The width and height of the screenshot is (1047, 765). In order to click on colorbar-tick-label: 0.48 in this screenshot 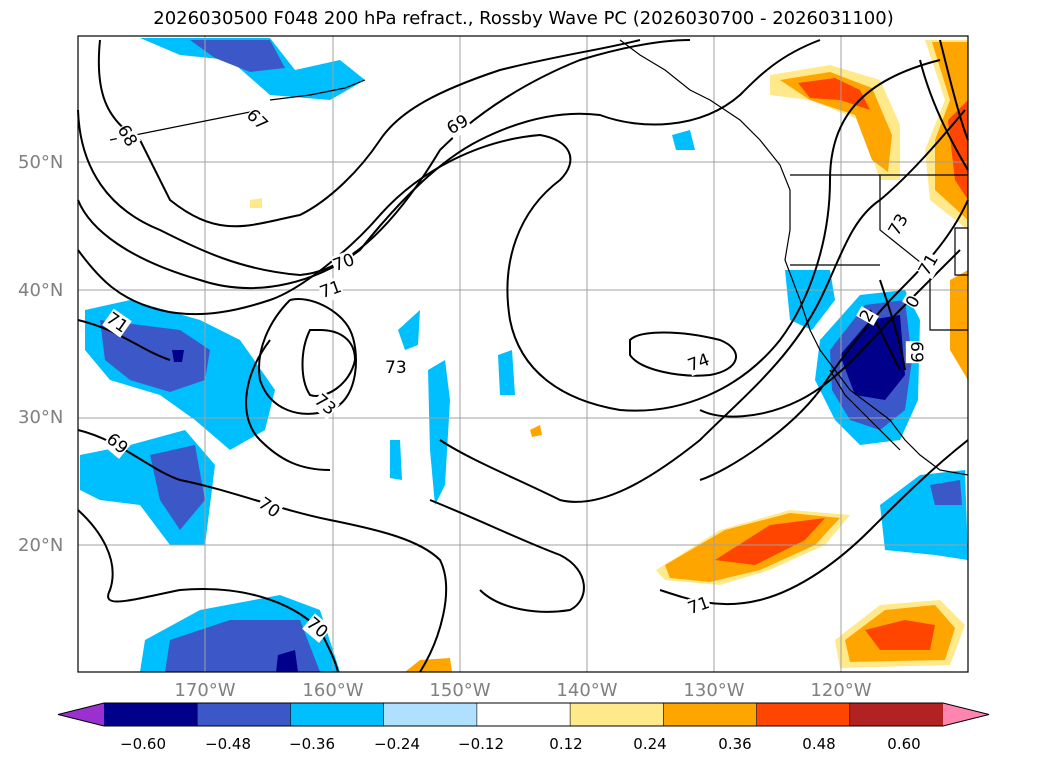, I will do `click(819, 744)`.